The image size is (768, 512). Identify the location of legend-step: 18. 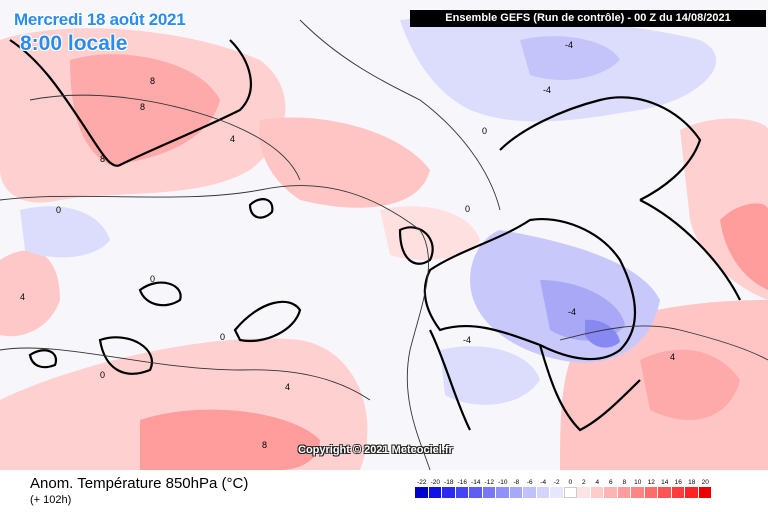
(692, 488).